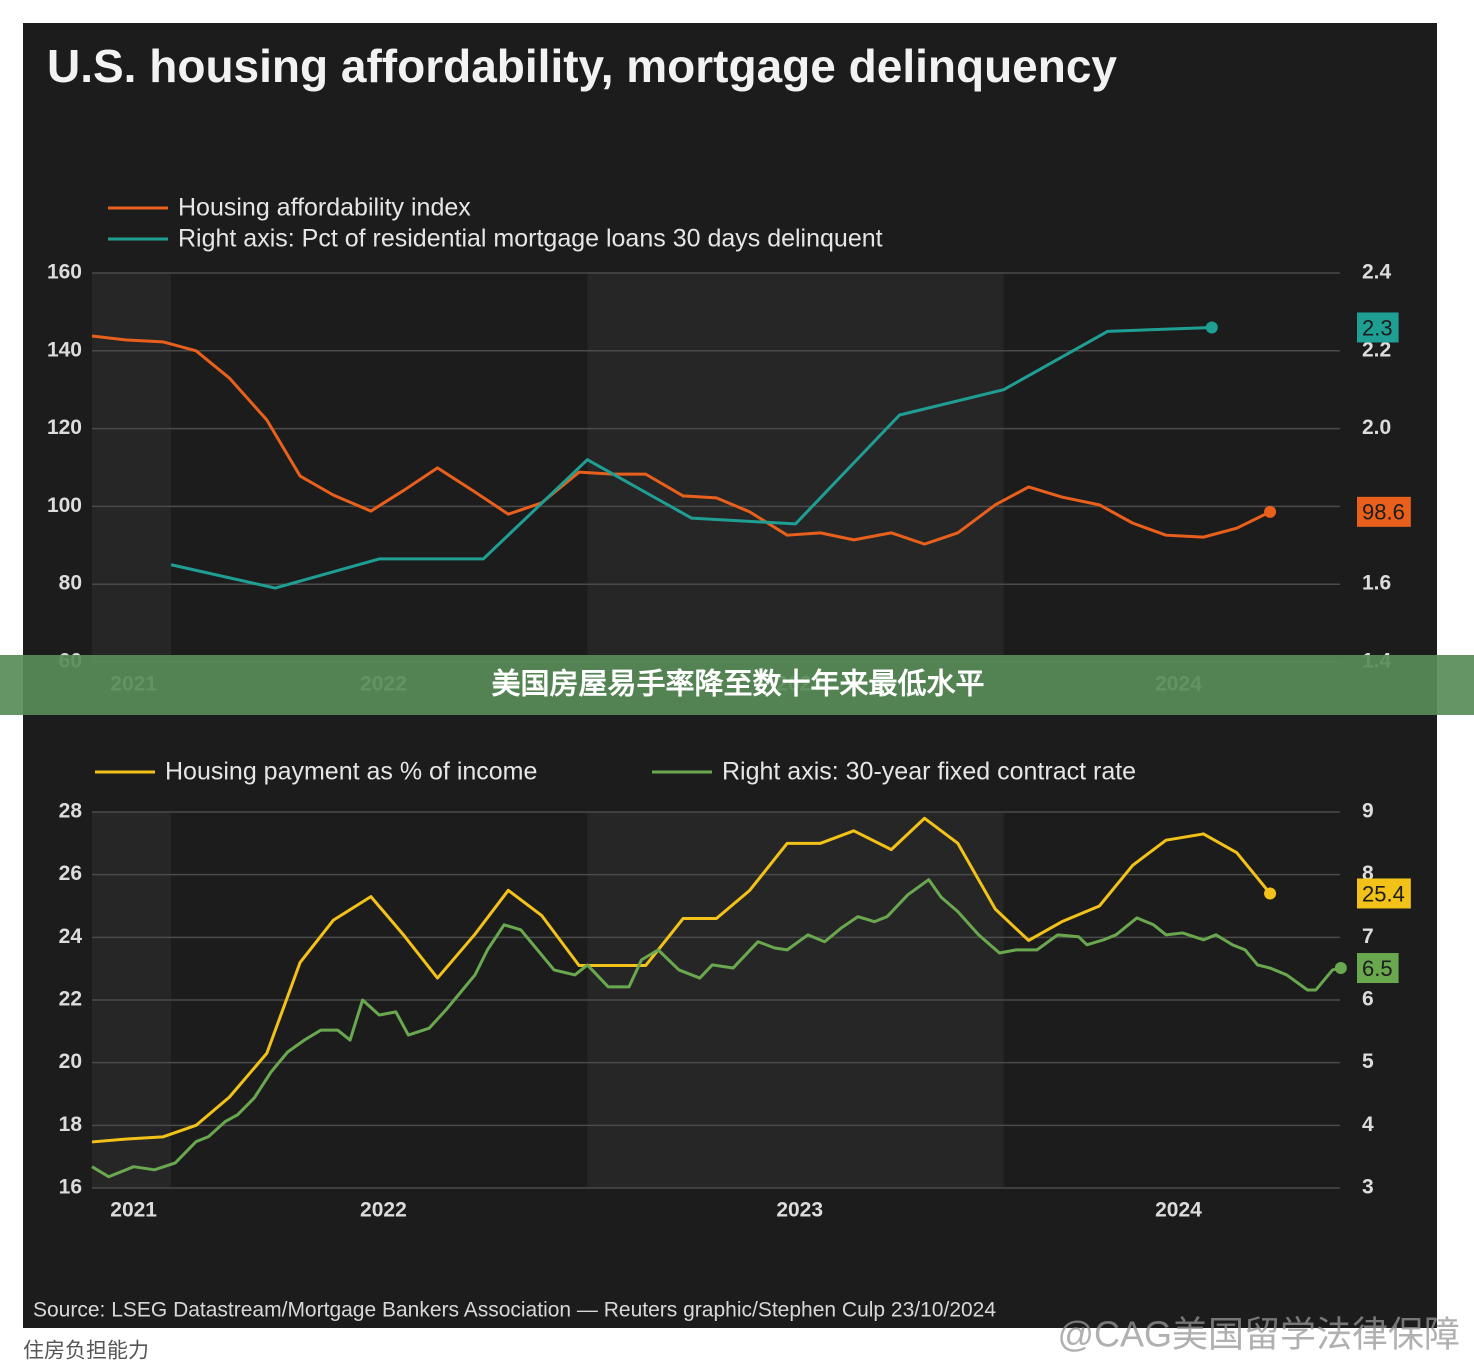 The height and width of the screenshot is (1370, 1474). I want to click on legend-label: Housing payment as % of income, so click(351, 772).